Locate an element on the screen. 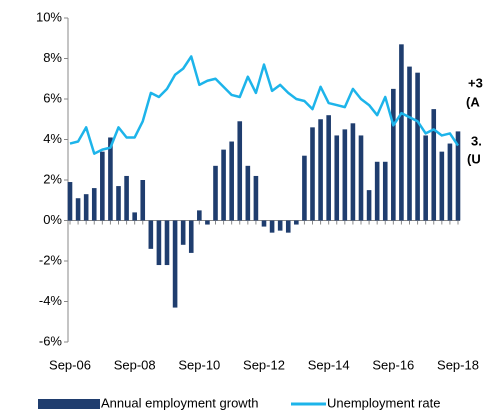  x-tick-label: Sep-10 is located at coordinates (199, 364).